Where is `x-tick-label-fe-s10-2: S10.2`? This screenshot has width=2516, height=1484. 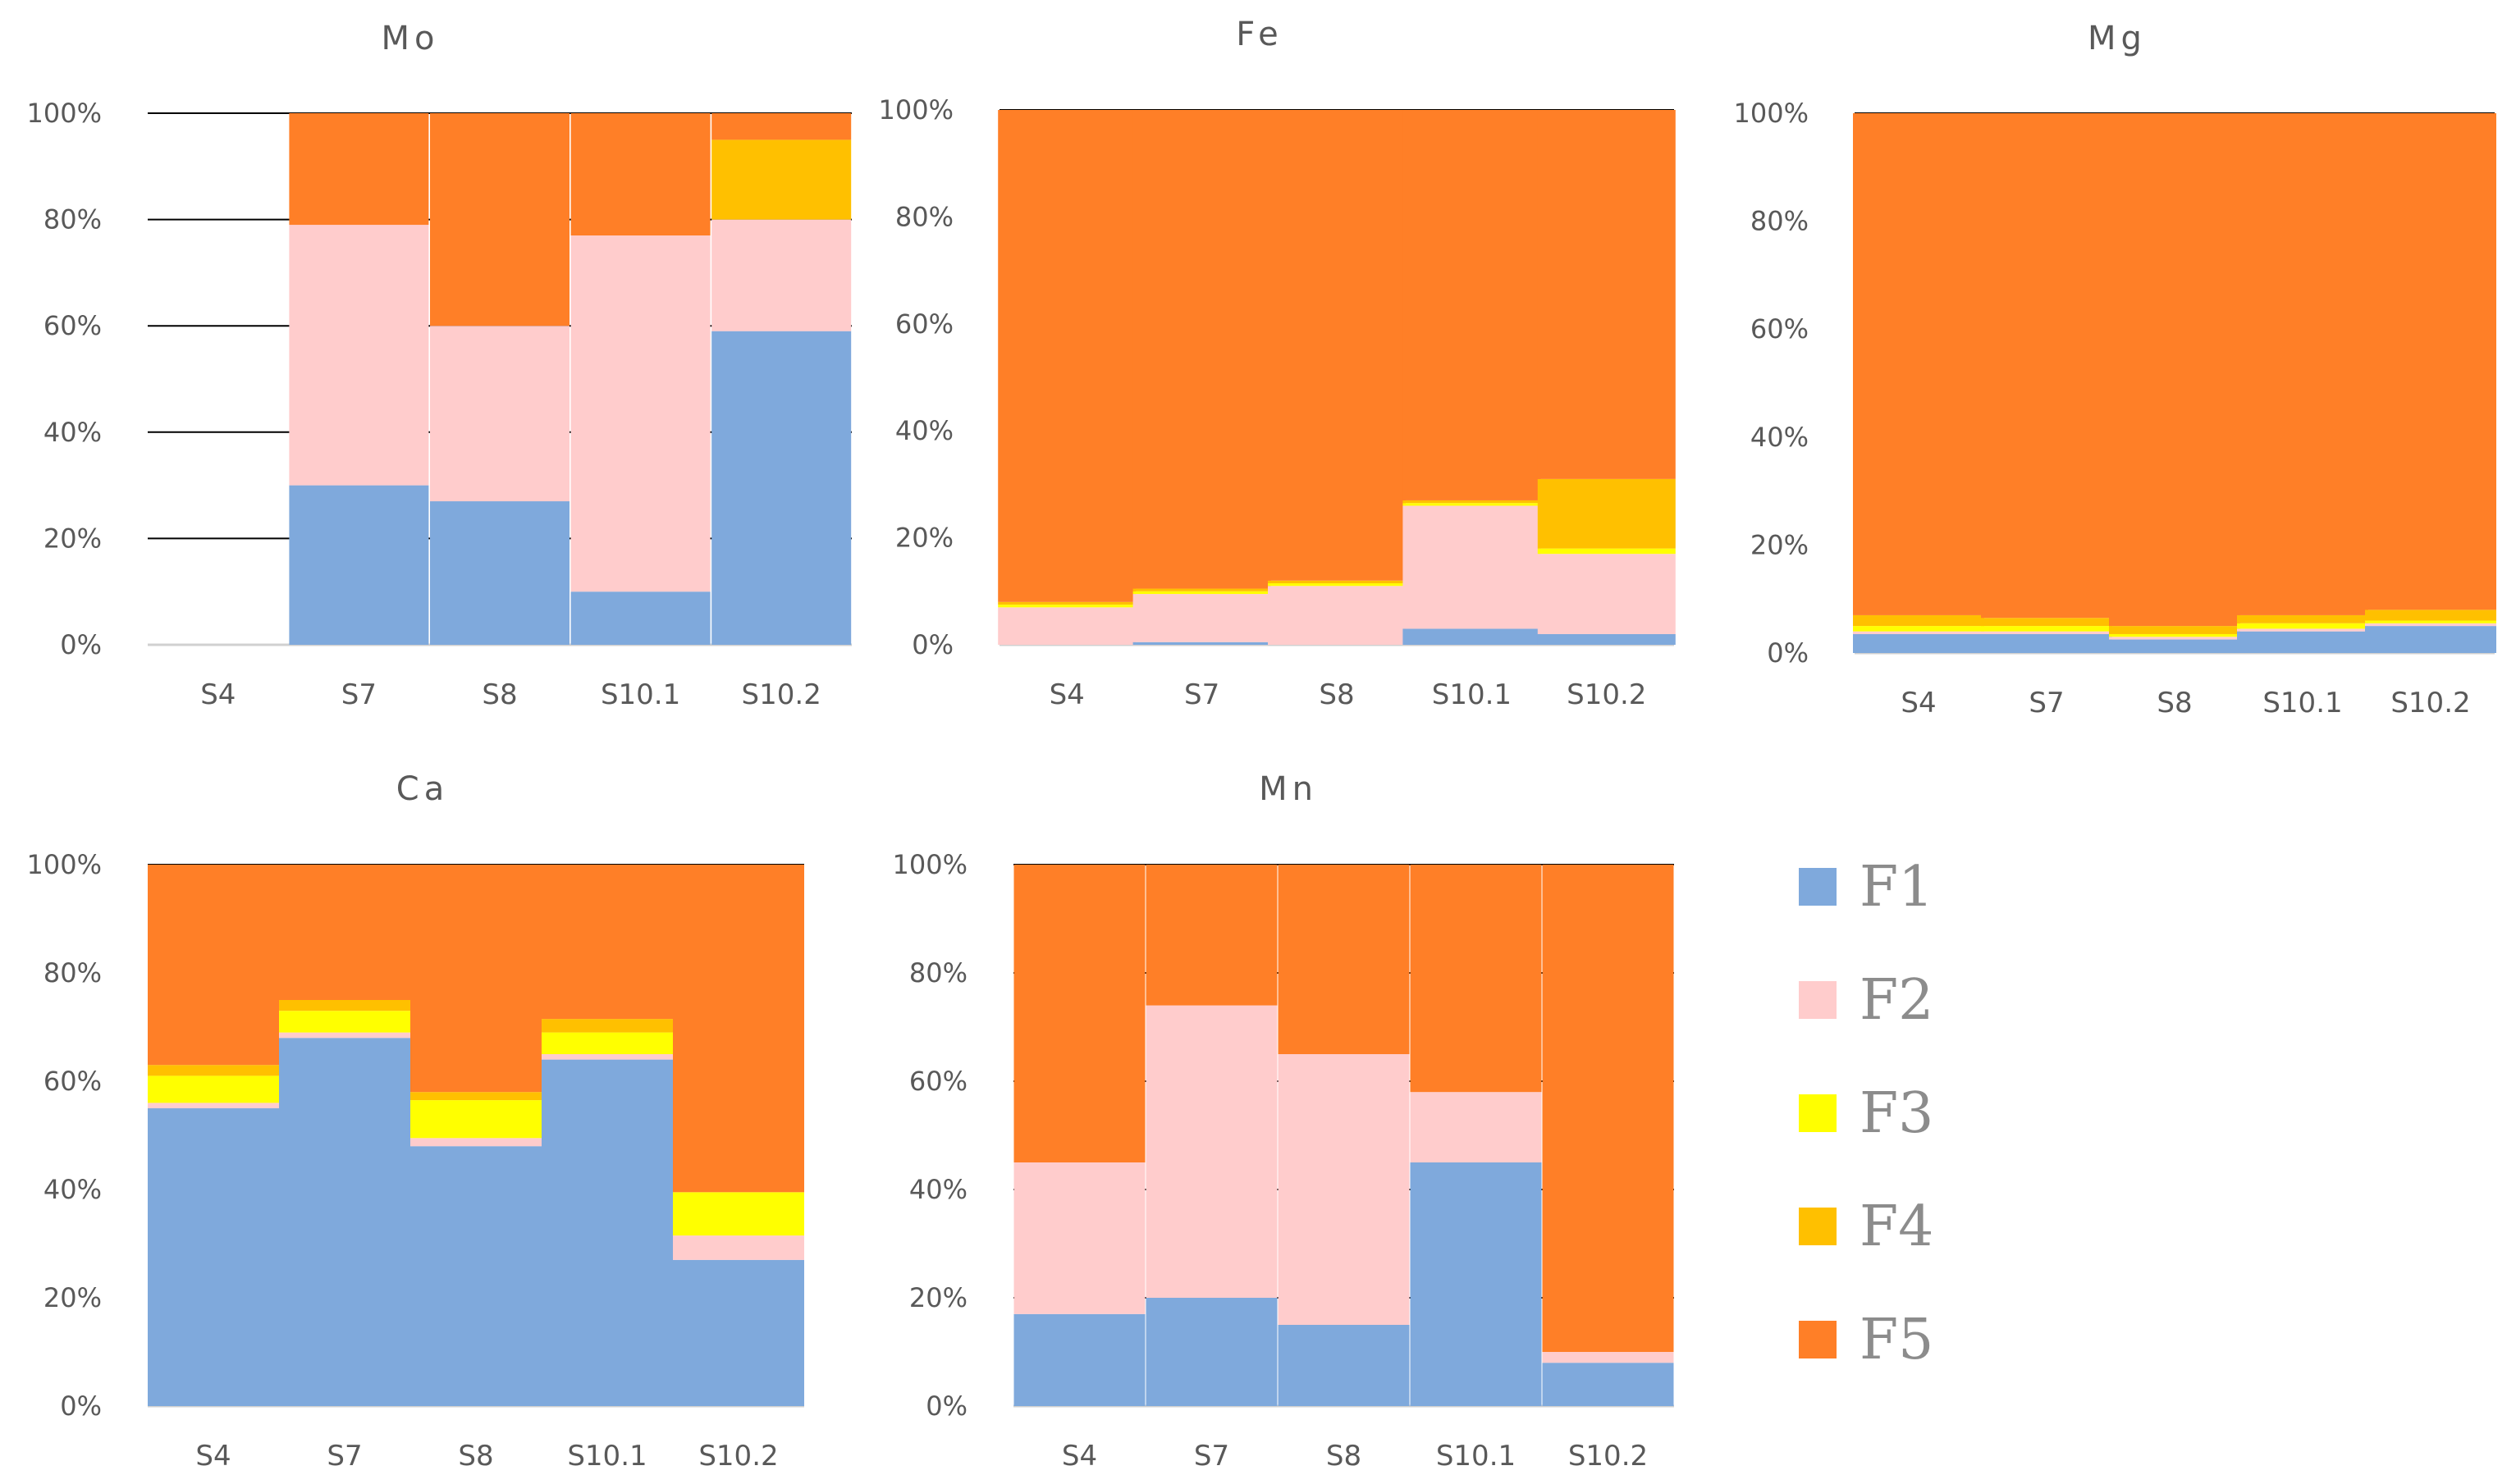
x-tick-label-fe-s10-2: S10.2 is located at coordinates (1606, 694).